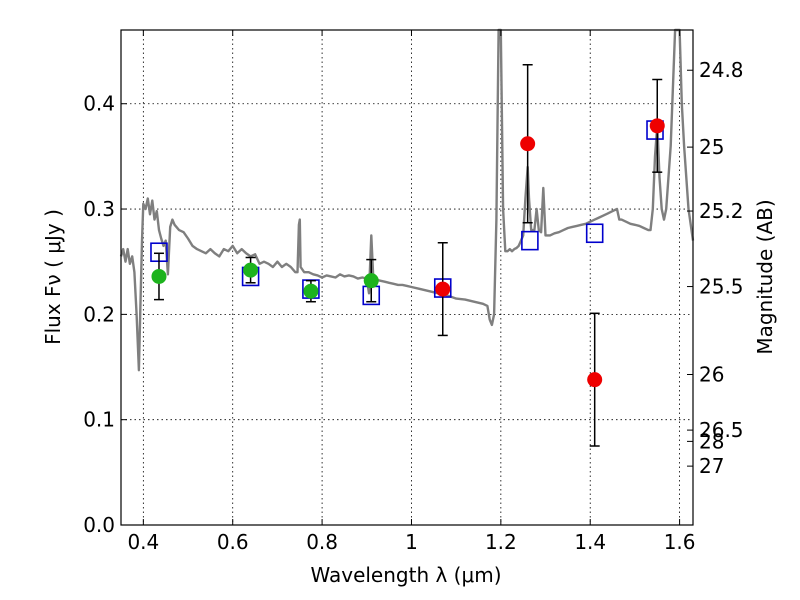 This screenshot has width=800, height=600. Describe the element at coordinates (53, 277) in the screenshot. I see `y-axis-label: Flux Fν ( μJy )` at that location.